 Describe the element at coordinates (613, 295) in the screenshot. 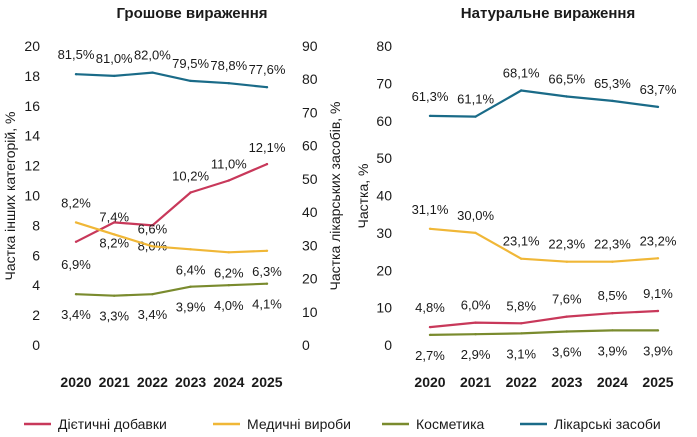

I see `volume-data-label-dietary: 8,5%` at that location.